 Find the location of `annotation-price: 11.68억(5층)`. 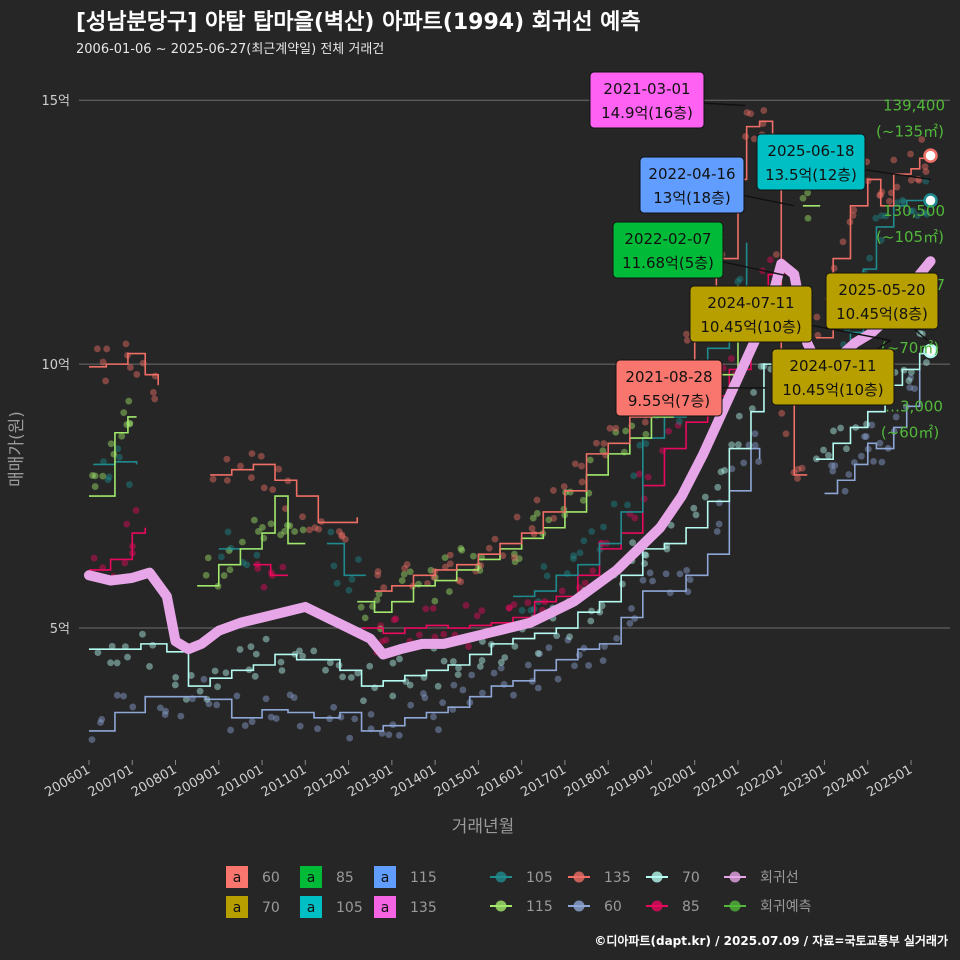

annotation-price: 11.68억(5층) is located at coordinates (668, 263).